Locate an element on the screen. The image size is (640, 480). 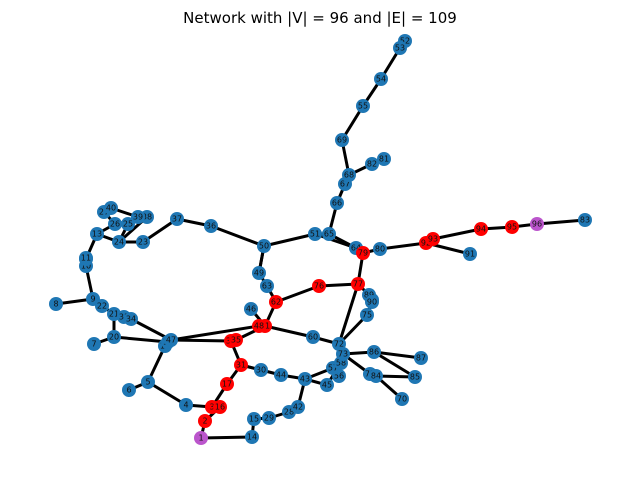
node-44: 44 is located at coordinates (281, 375).